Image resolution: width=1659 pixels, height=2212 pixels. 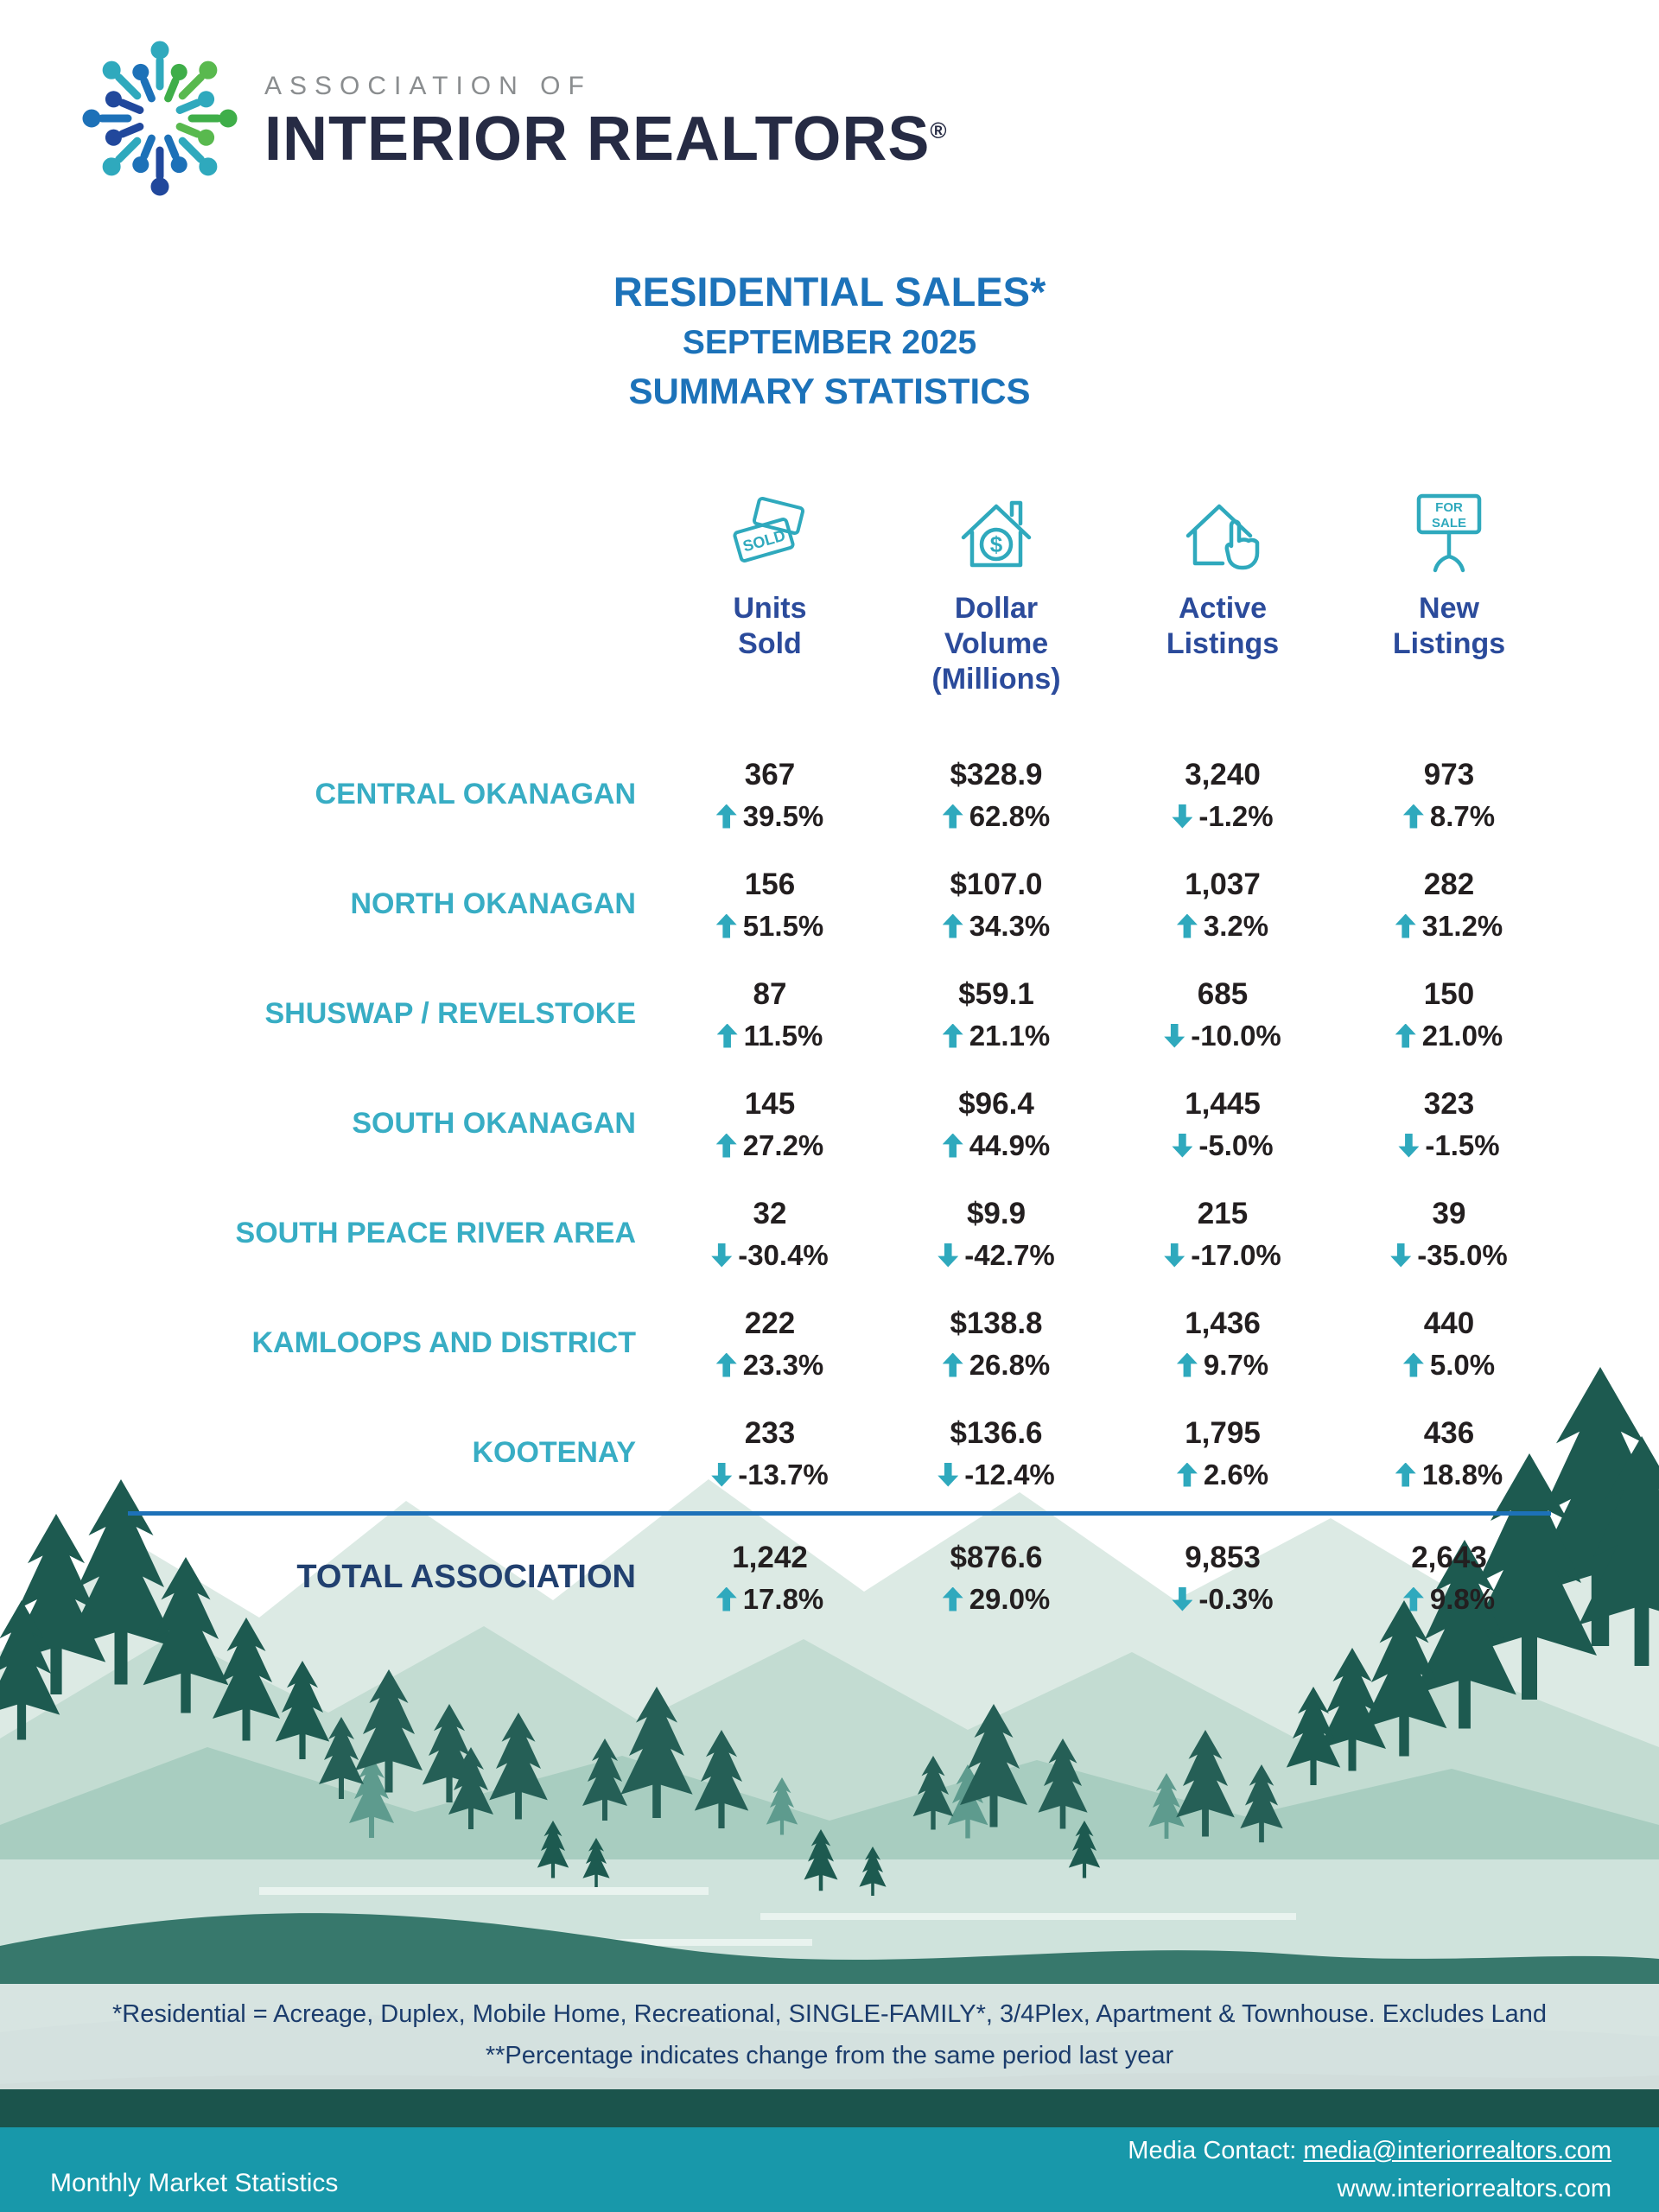 I want to click on change-text: 34.3%, so click(x=1010, y=925).